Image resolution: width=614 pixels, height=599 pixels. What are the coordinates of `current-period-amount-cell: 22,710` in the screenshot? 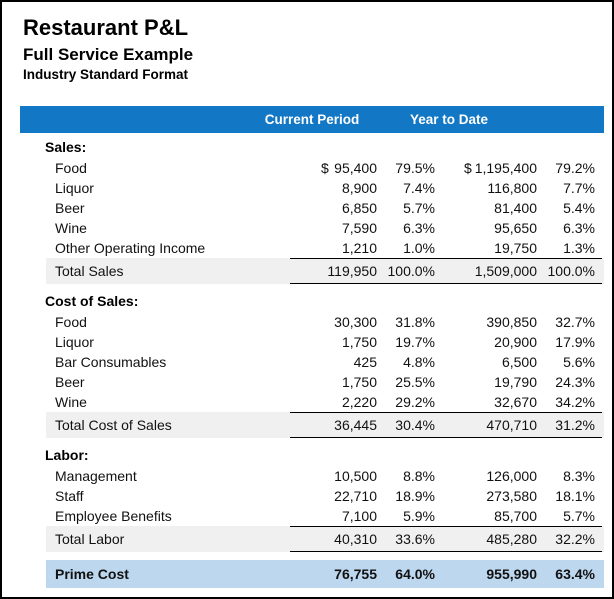 It's located at (346, 496).